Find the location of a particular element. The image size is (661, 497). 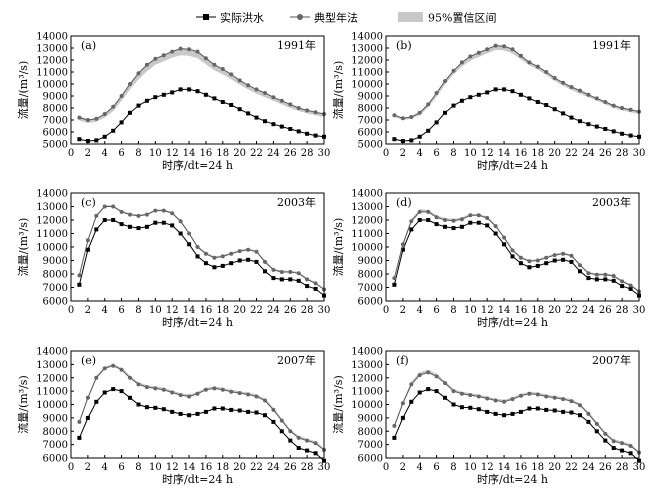

y-tick-label: 13000 is located at coordinates (52, 49).